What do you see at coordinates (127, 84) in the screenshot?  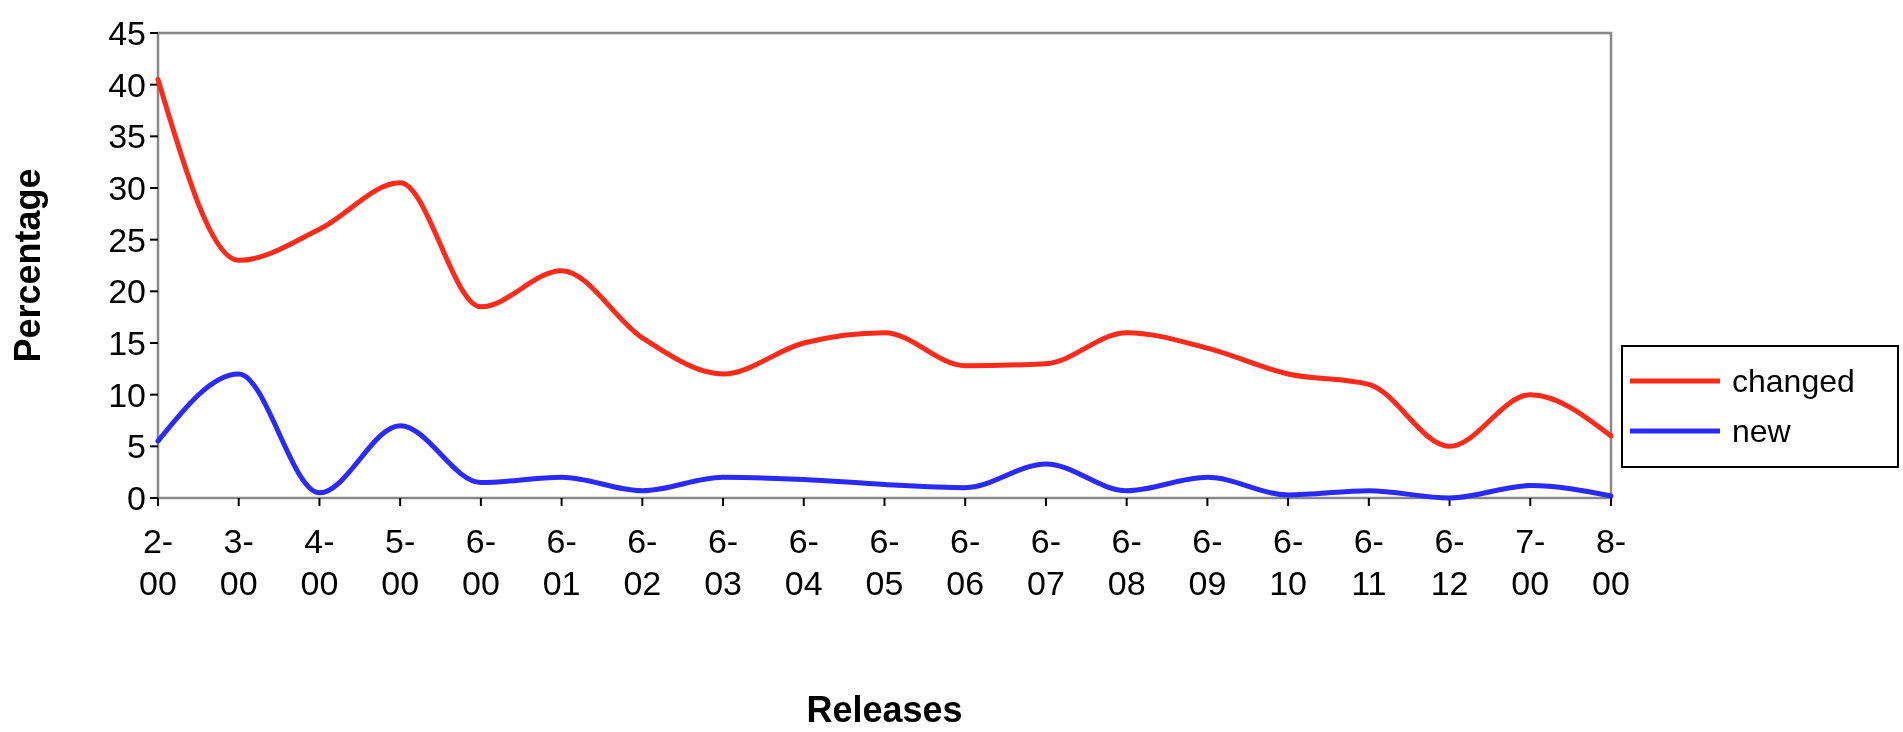 I see `y-tick-label: 40` at bounding box center [127, 84].